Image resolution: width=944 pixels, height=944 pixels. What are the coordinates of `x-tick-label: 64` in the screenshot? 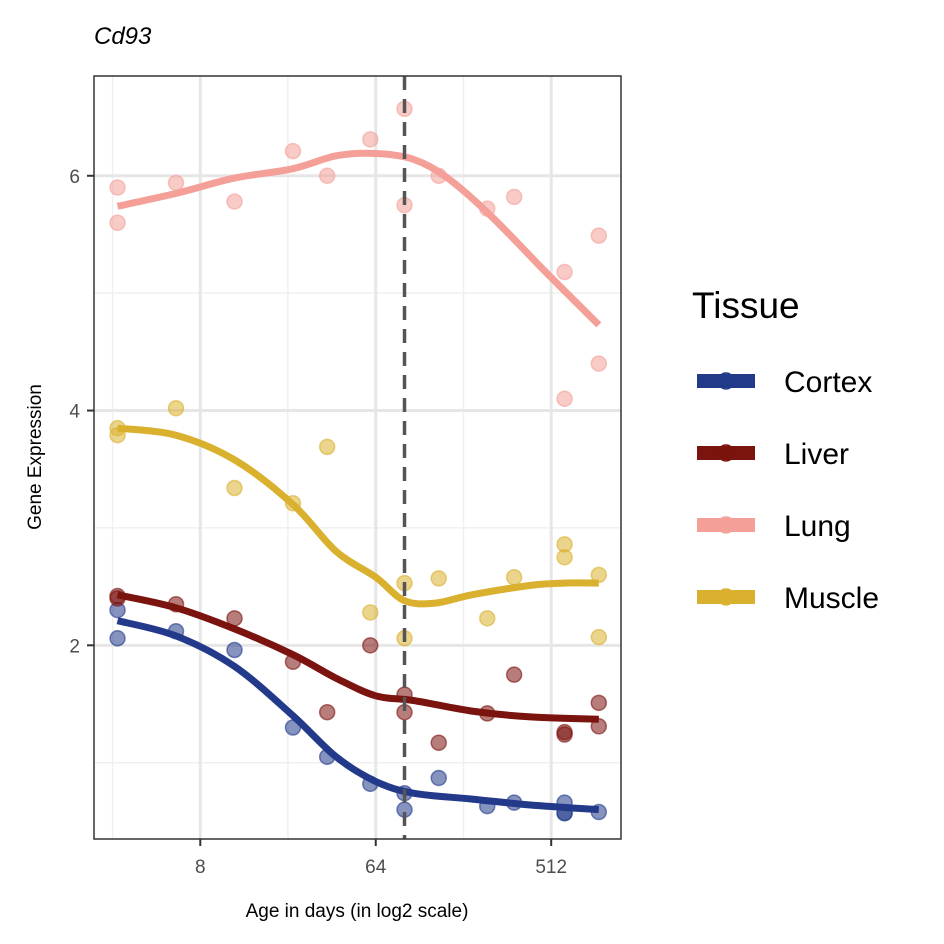 It's located at (376, 867).